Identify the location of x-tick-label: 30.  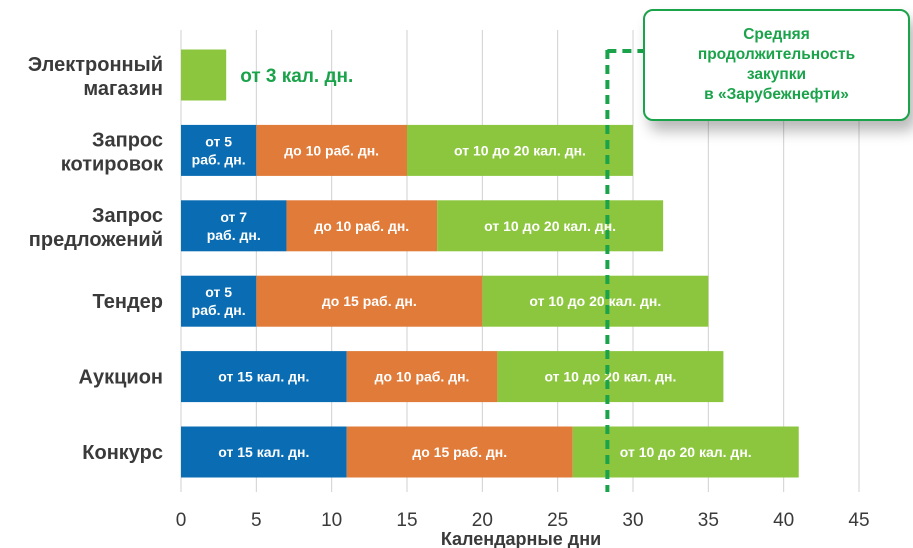
(632, 520).